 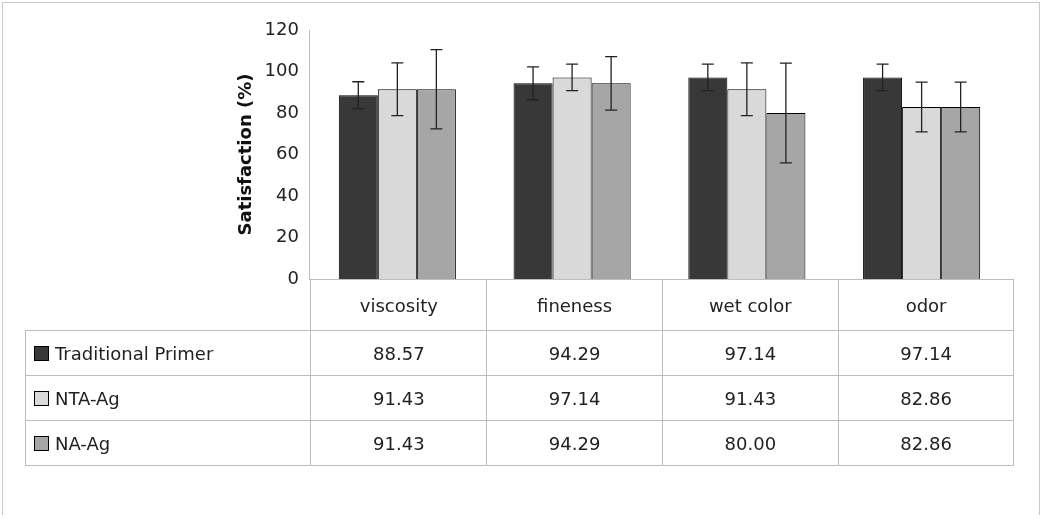 I want to click on x-tick-label: wet color, so click(x=750, y=305).